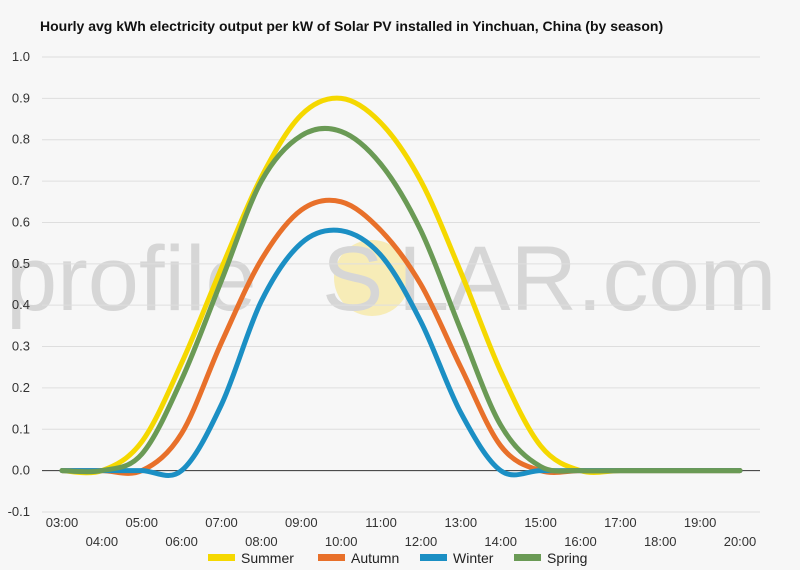 Image resolution: width=800 pixels, height=570 pixels. Describe the element at coordinates (21, 428) in the screenshot. I see `y-tick-label: 0.1` at that location.